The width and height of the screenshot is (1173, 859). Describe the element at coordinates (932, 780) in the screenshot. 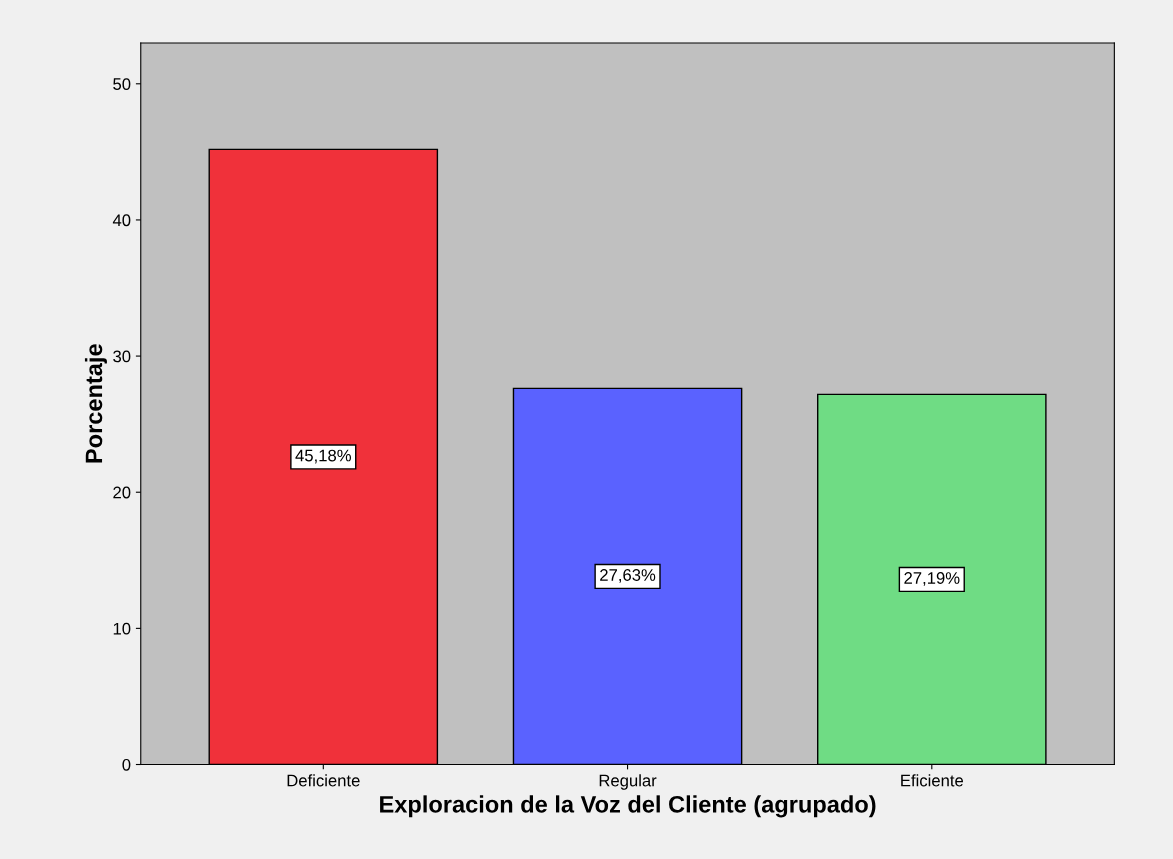

I see `x-tick-label: Eficiente` at that location.